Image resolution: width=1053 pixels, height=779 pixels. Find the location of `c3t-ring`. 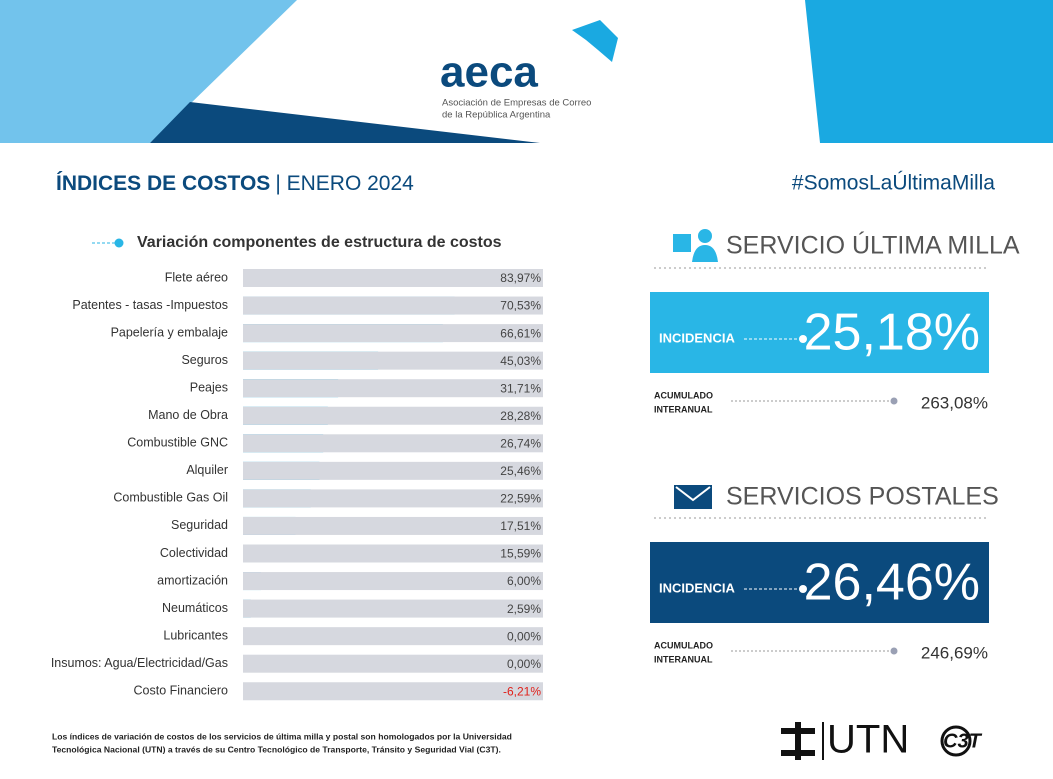

c3t-ring is located at coordinates (956, 741).